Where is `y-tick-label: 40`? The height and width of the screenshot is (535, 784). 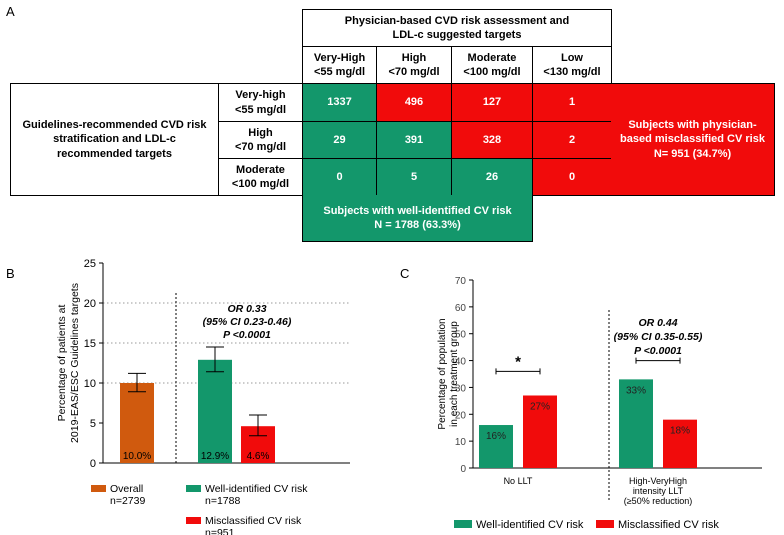 y-tick-label: 40 is located at coordinates (461, 362).